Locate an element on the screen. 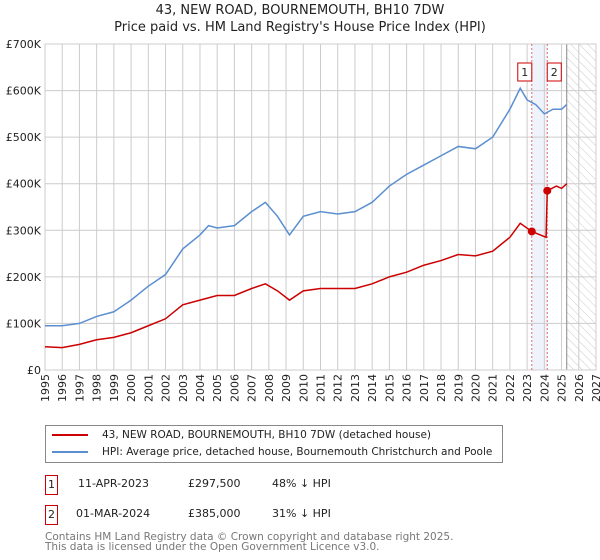 The width and height of the screenshot is (600, 560). x-tick-label: 2014 is located at coordinates (372, 388).